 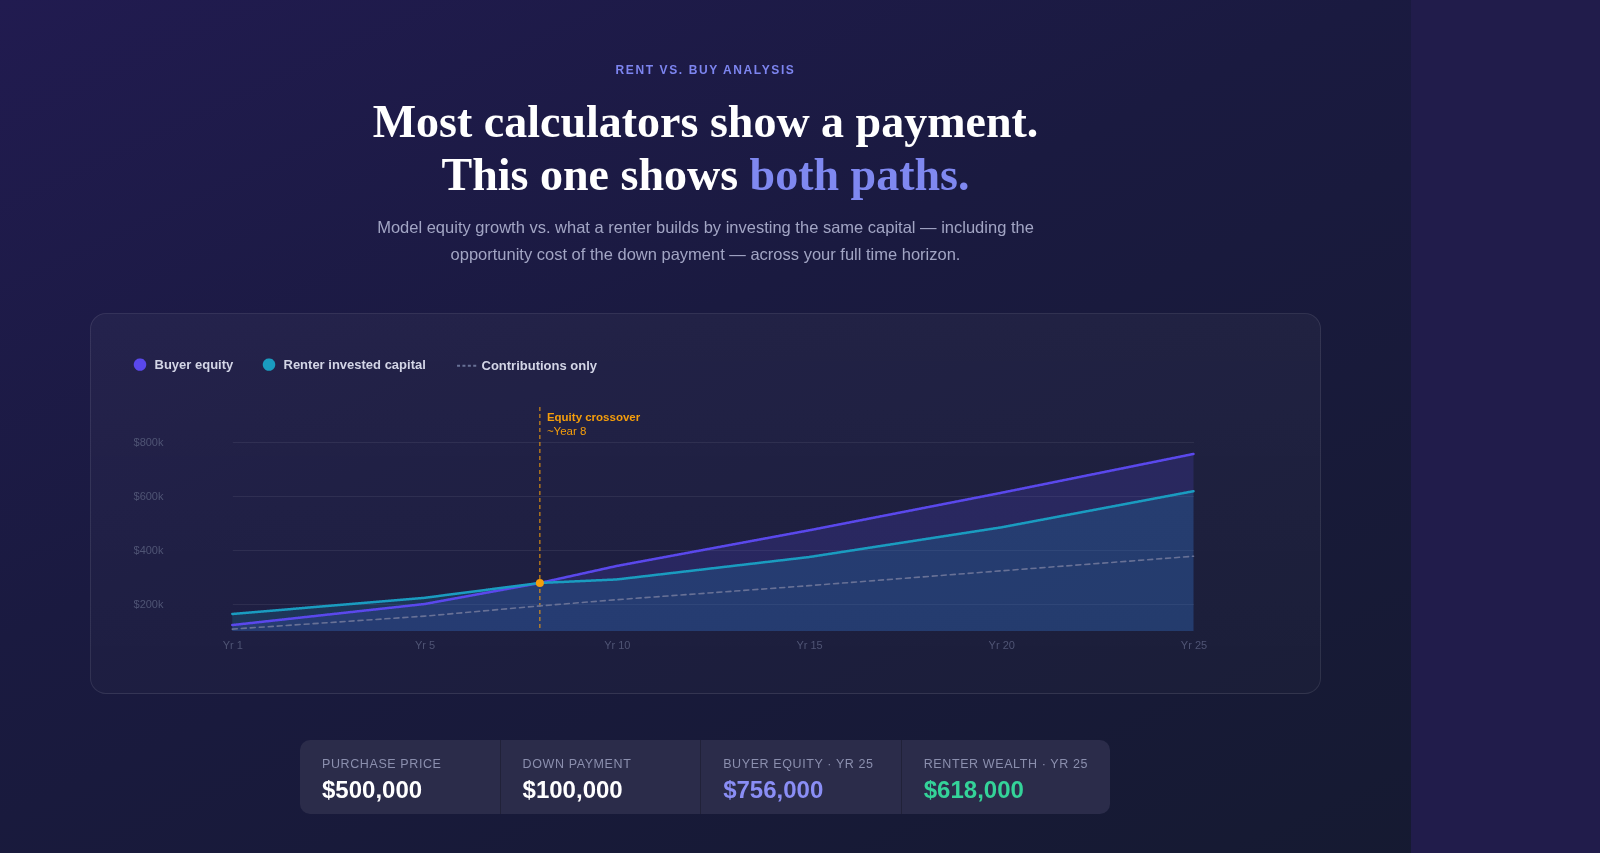 What do you see at coordinates (705, 241) in the screenshot?
I see `chart-subtitle: Model equity growth vs. what a renter builds by investing the same capital — including the opportunity cost of the down payment — across your full time horizon.` at bounding box center [705, 241].